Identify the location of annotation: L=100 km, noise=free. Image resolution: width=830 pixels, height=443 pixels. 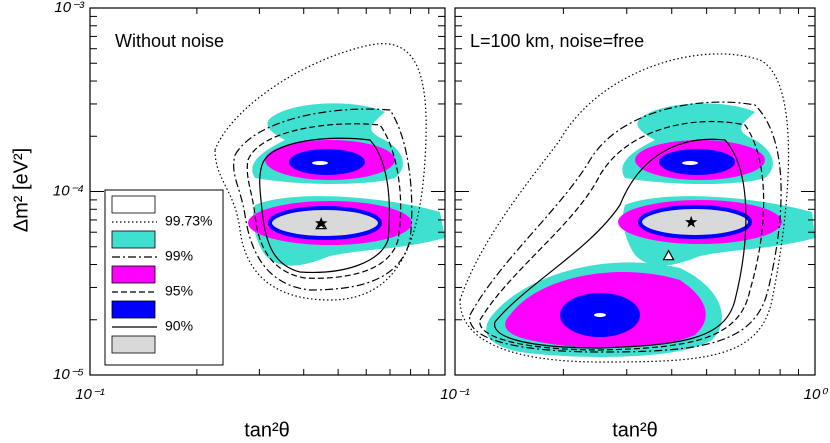
(557, 41).